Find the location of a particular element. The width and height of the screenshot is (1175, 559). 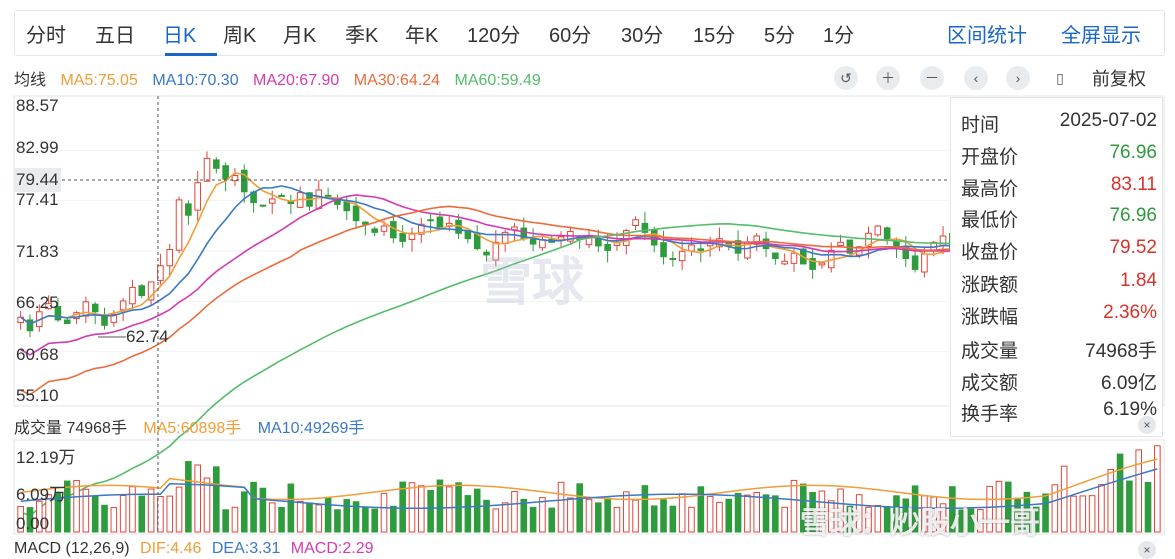

tab-120min: 120分 is located at coordinates (494, 36).